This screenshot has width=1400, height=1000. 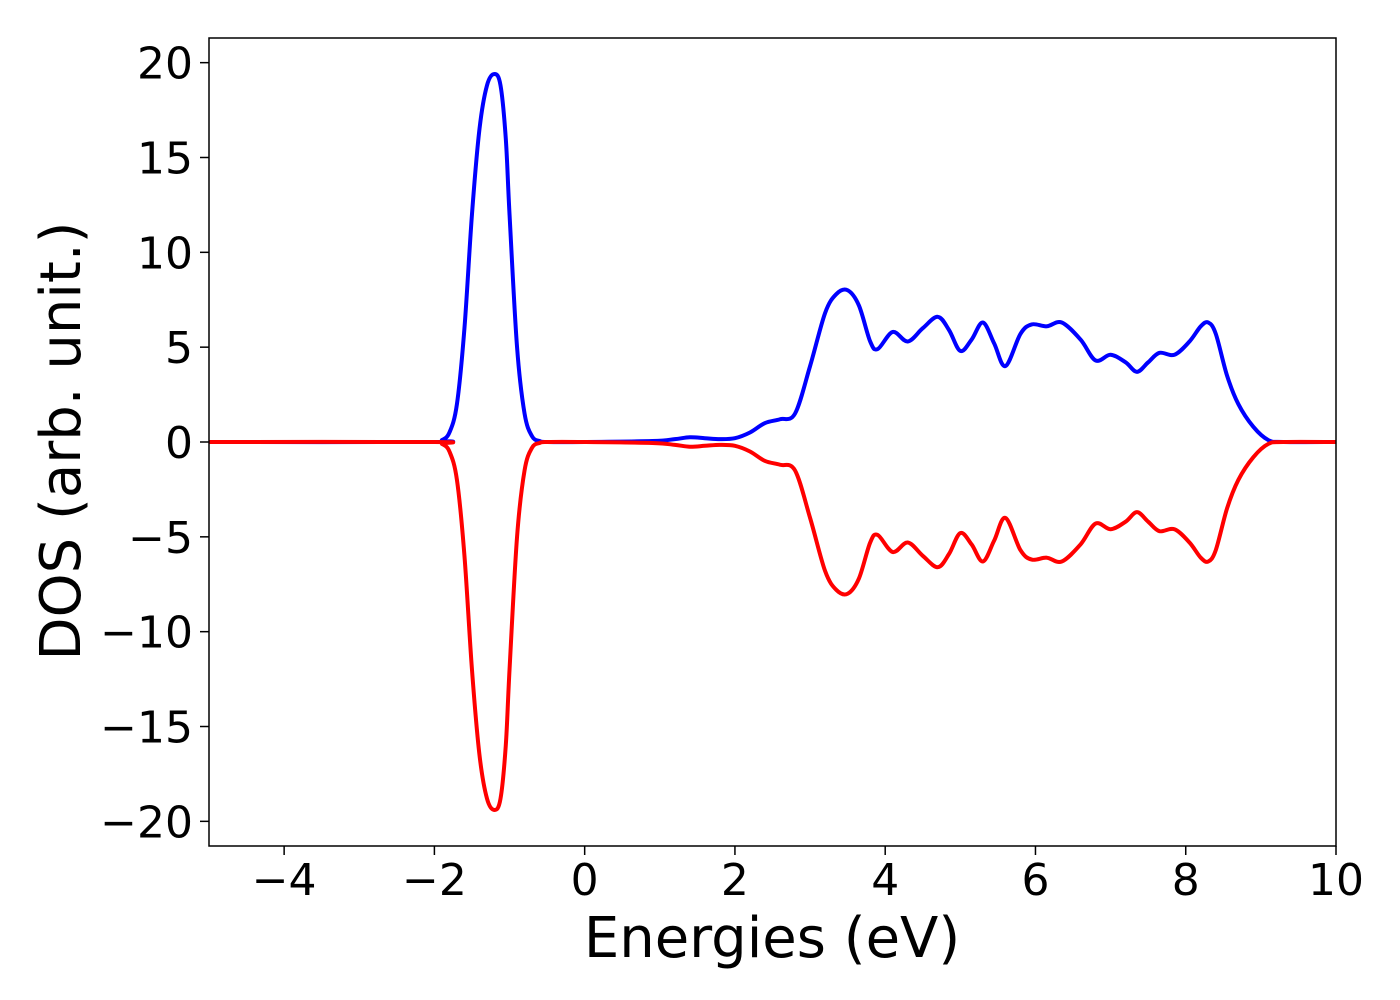 What do you see at coordinates (1035, 880) in the screenshot?
I see `x-tick-label: 6` at bounding box center [1035, 880].